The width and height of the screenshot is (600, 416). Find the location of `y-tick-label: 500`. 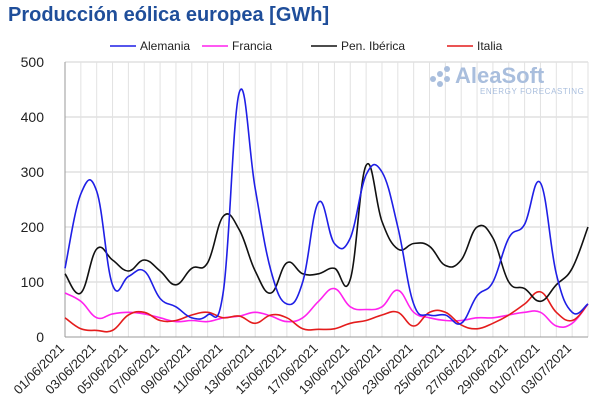

y-tick-label: 500 is located at coordinates (33, 62).